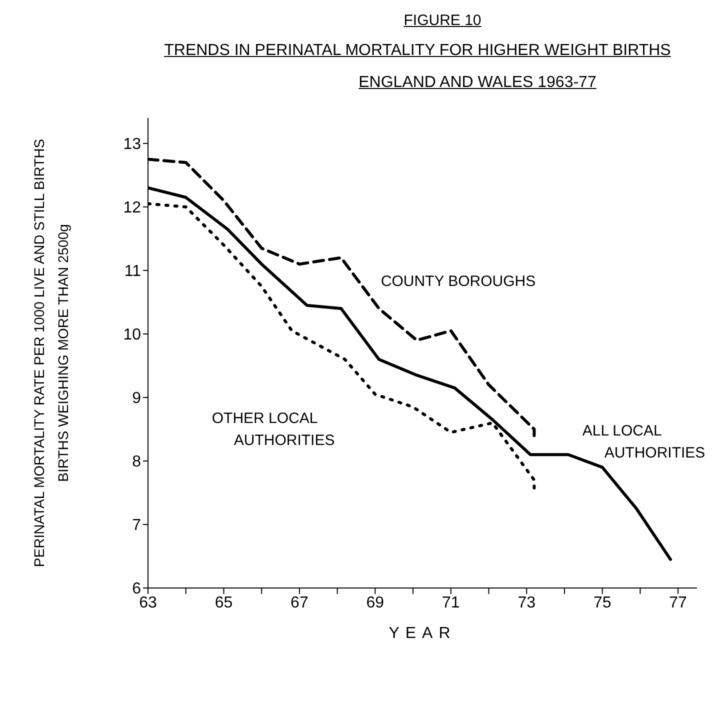 The image size is (725, 710). What do you see at coordinates (442, 20) in the screenshot?
I see `caption: FIGURE 10` at bounding box center [442, 20].